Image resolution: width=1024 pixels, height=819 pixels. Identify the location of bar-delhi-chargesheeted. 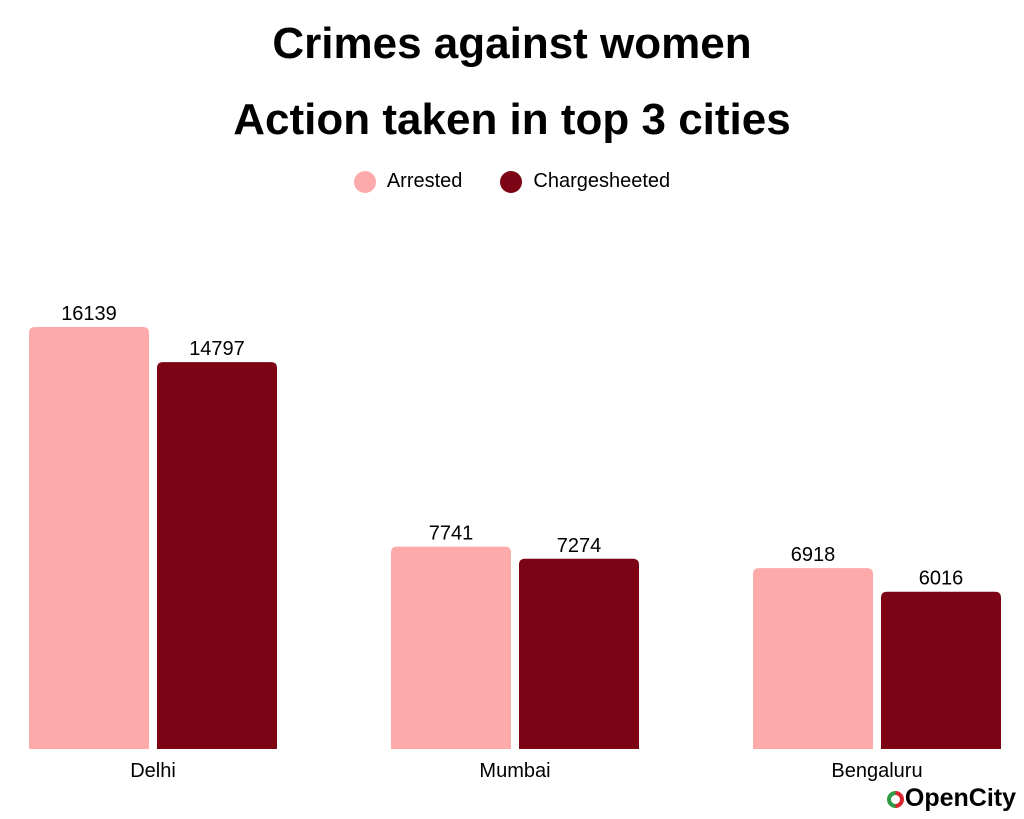
(217, 555).